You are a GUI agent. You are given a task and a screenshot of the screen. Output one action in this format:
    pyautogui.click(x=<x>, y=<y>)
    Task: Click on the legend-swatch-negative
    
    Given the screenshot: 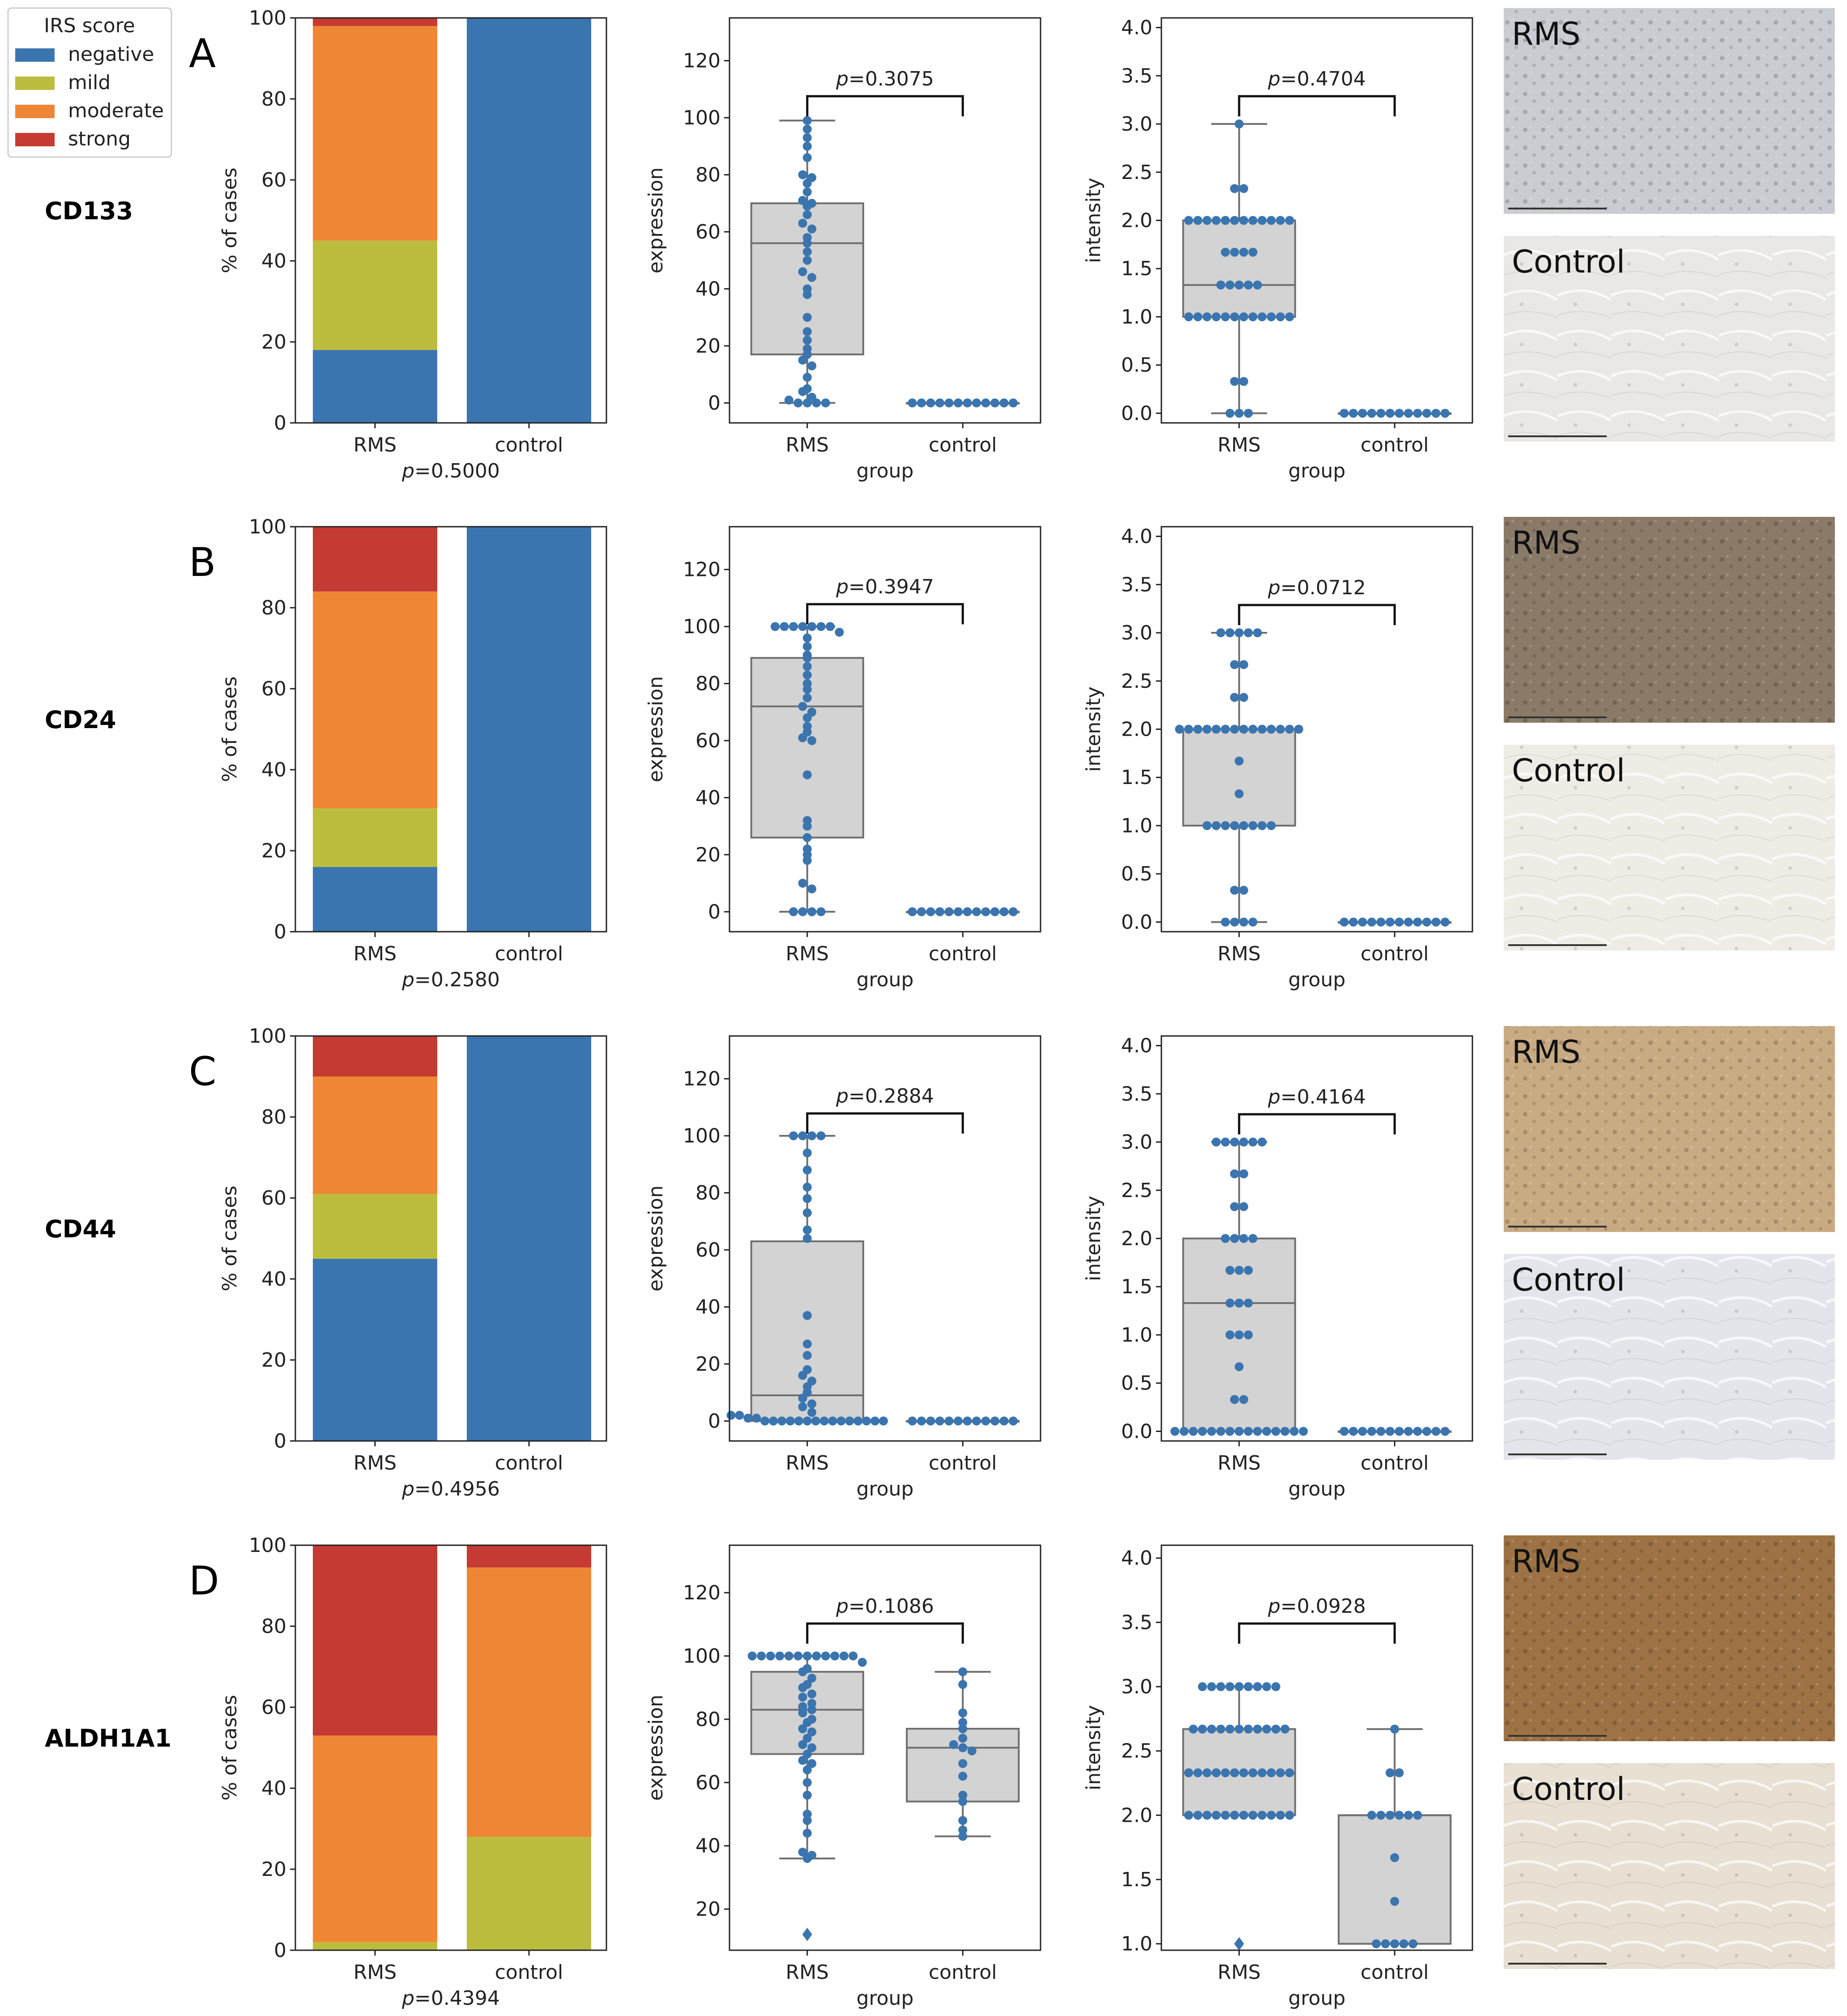 What is the action you would take?
    pyautogui.click(x=35, y=55)
    